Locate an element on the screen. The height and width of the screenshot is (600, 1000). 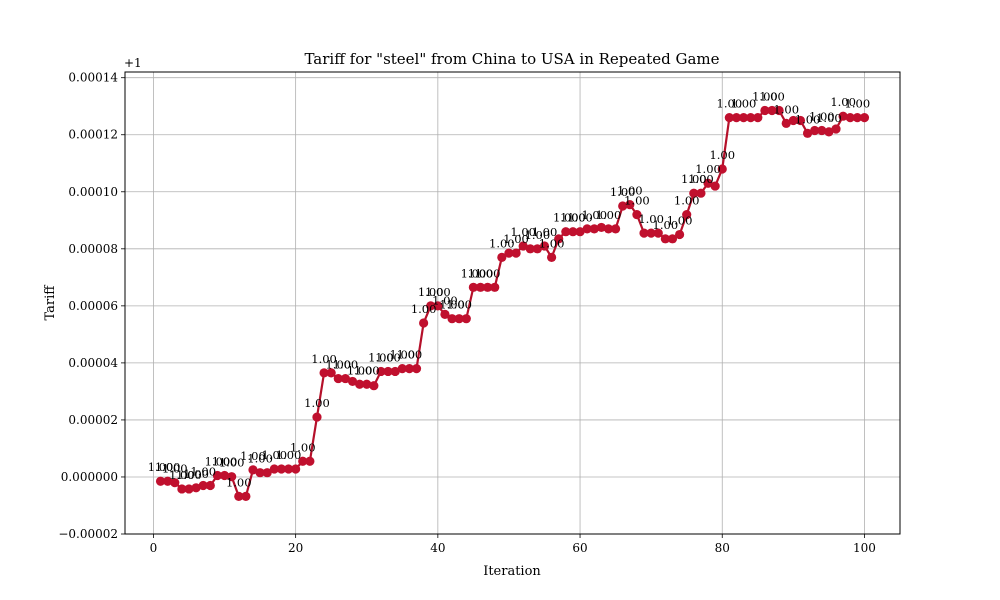
y-tick-label: 0.00002 is located at coordinates (93, 420).